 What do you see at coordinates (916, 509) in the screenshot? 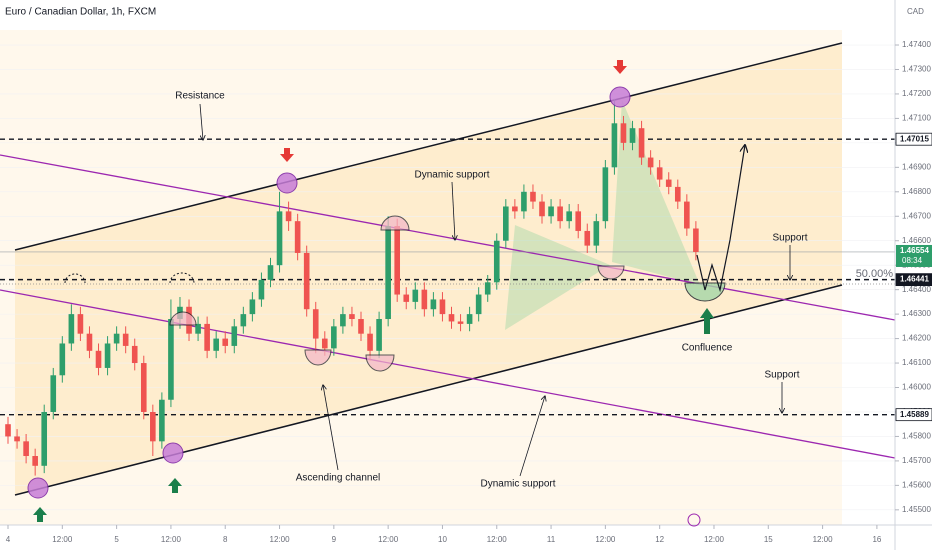
I see `y-tick-label: 1.45500` at bounding box center [916, 509].